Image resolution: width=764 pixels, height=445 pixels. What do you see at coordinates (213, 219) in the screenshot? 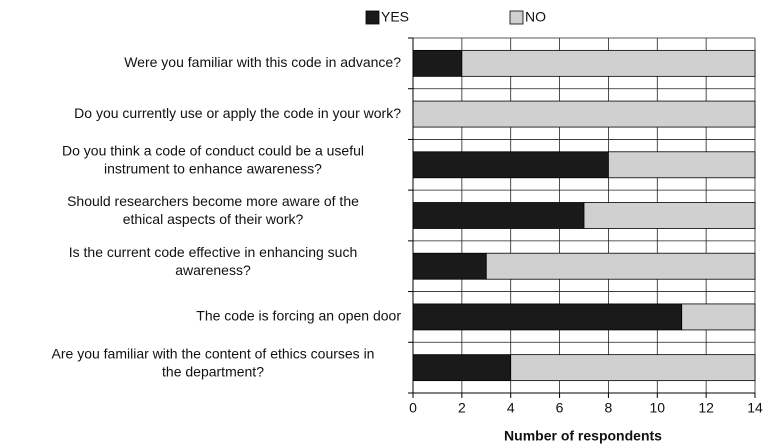
I see `category-label: ethical aspects of their work?` at bounding box center [213, 219].